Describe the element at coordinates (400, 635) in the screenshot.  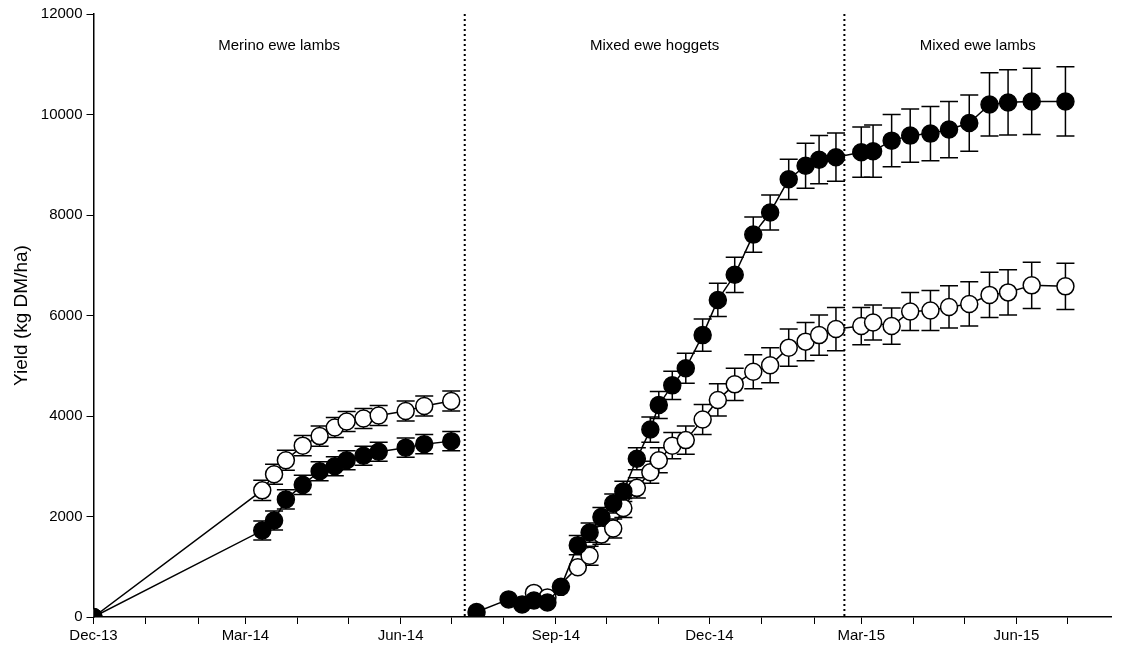
I see `x-tick-label: Jun-14` at that location.